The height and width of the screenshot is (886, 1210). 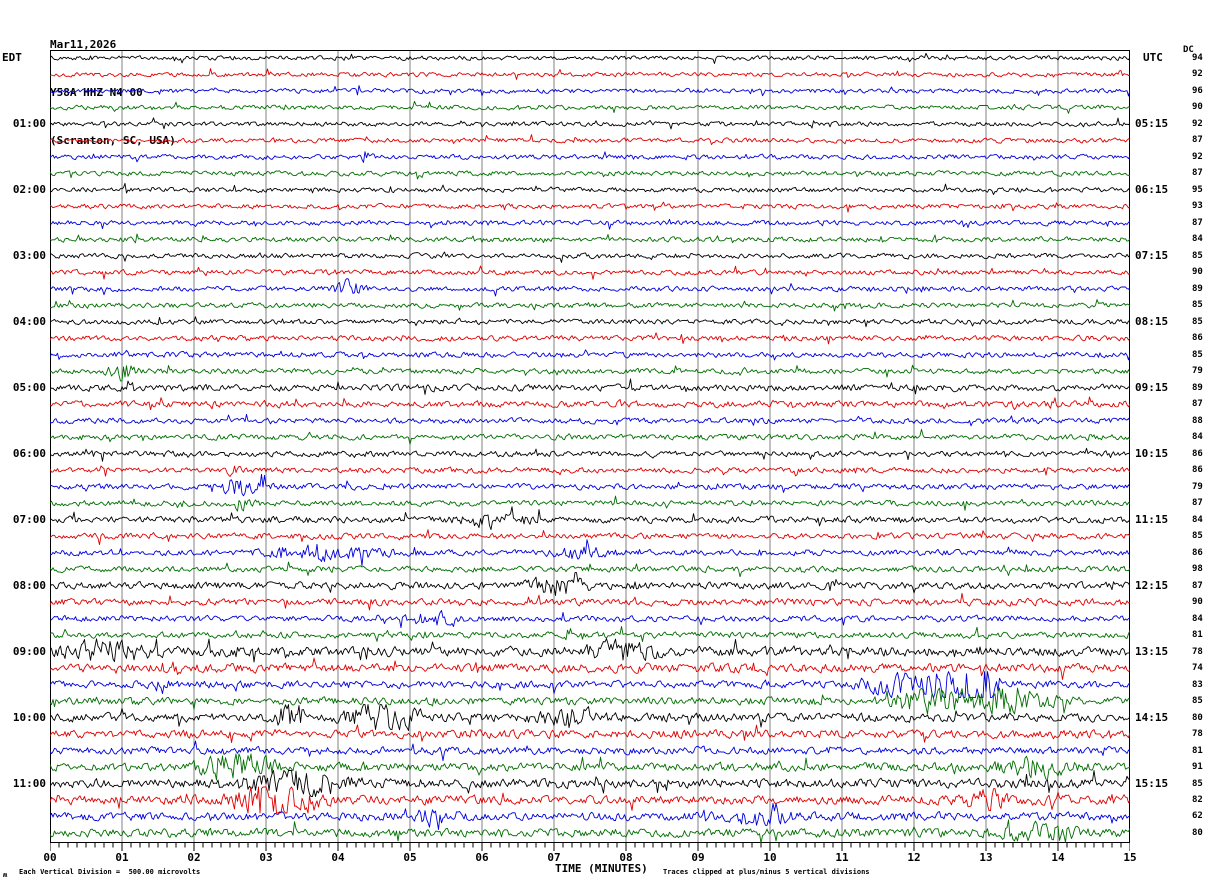 What do you see at coordinates (194, 857) in the screenshot?
I see `minute-tick-label: 02` at bounding box center [194, 857].